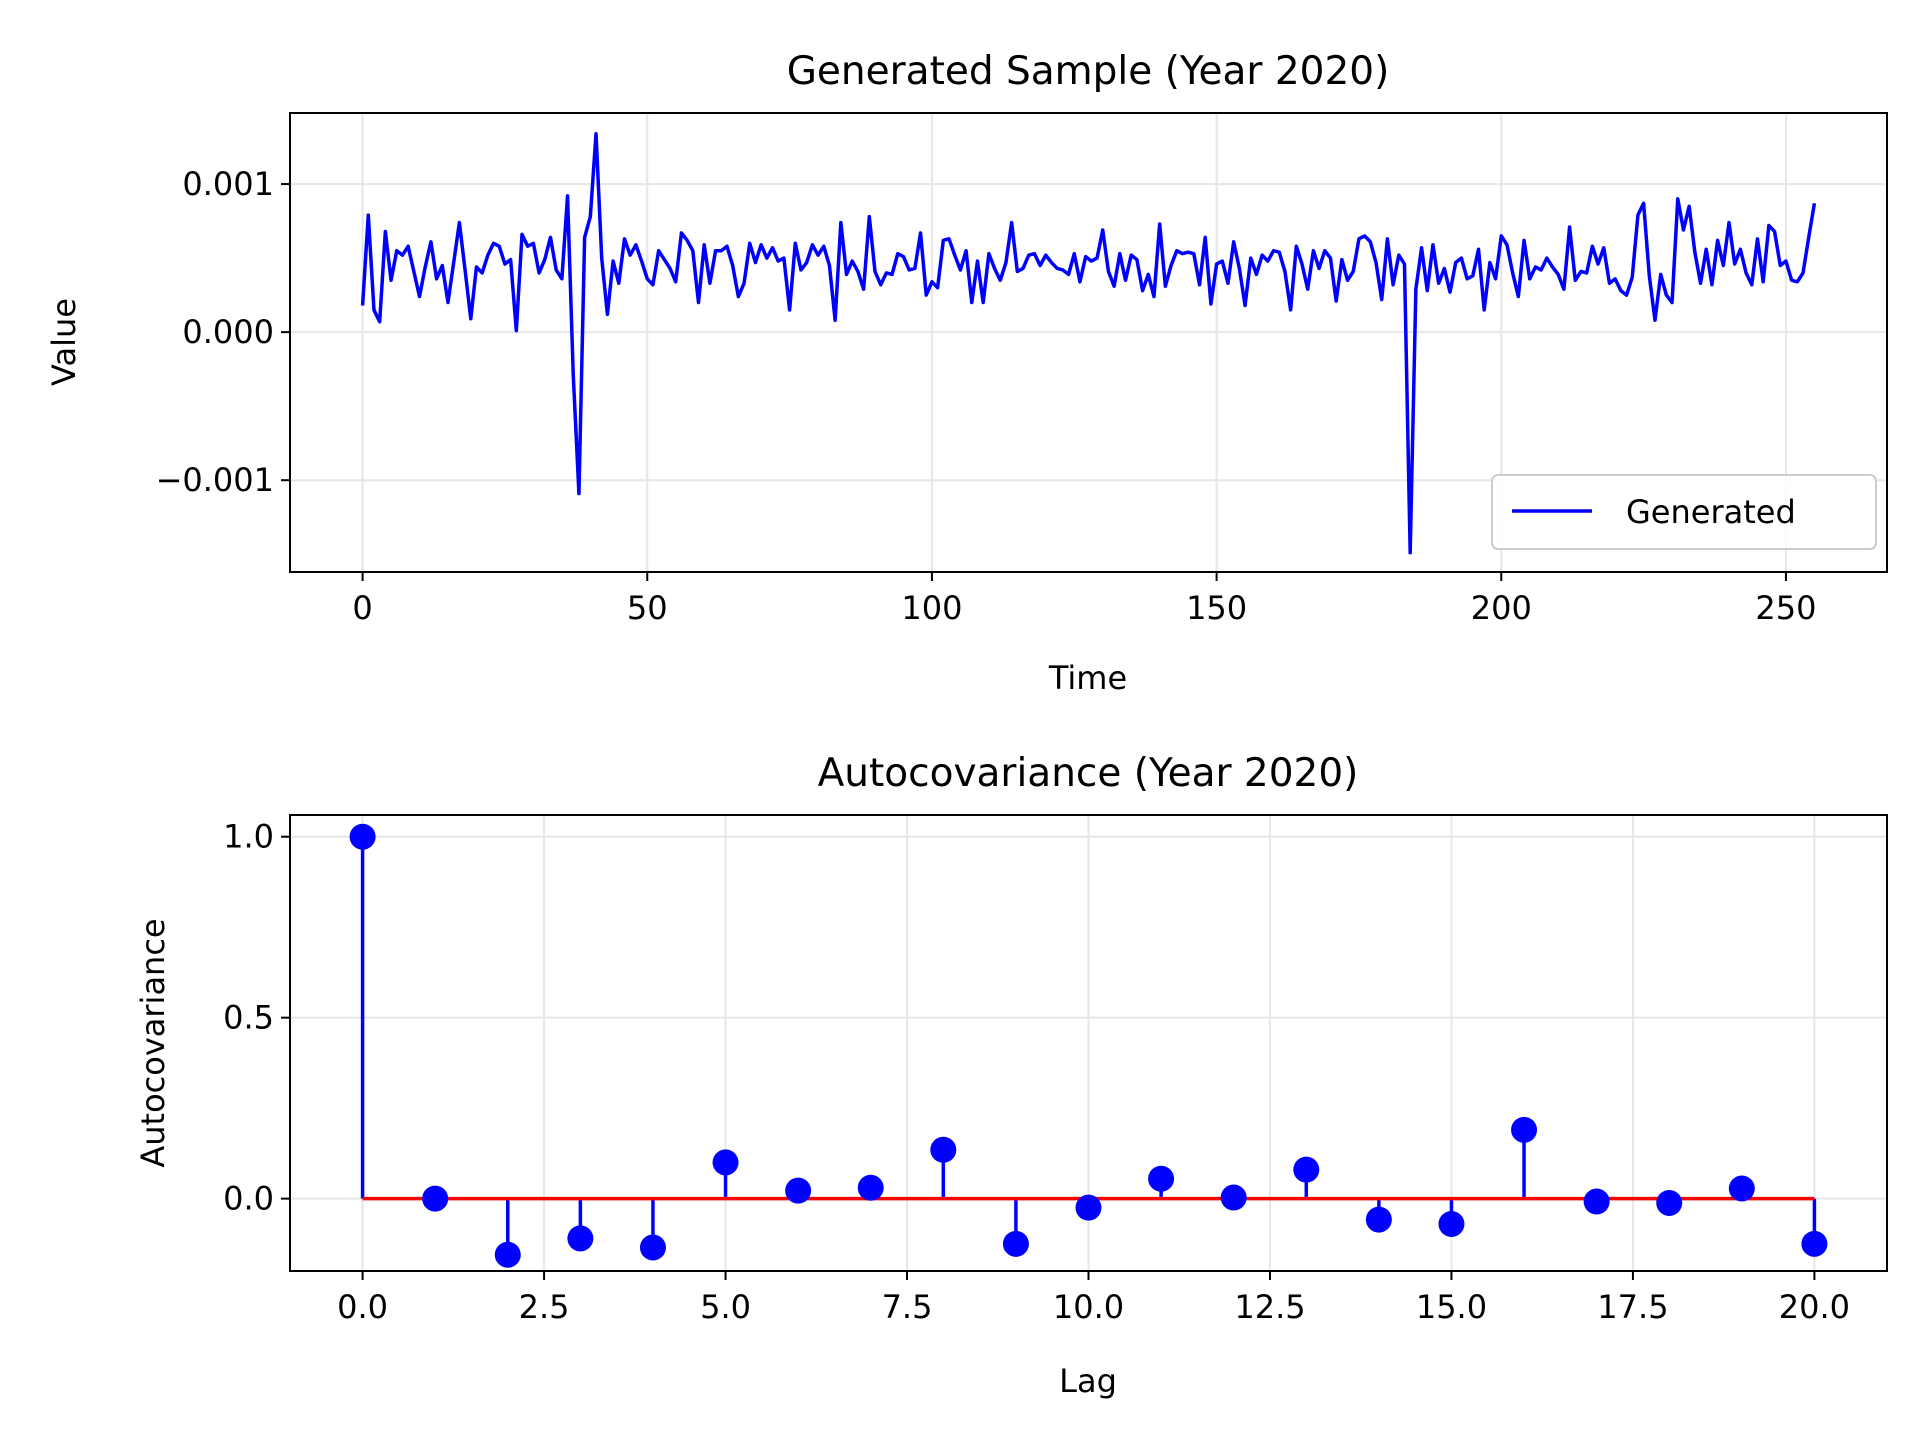  I want to click on autocovariance-y-axis-label: Autocovariance, so click(153, 1042).